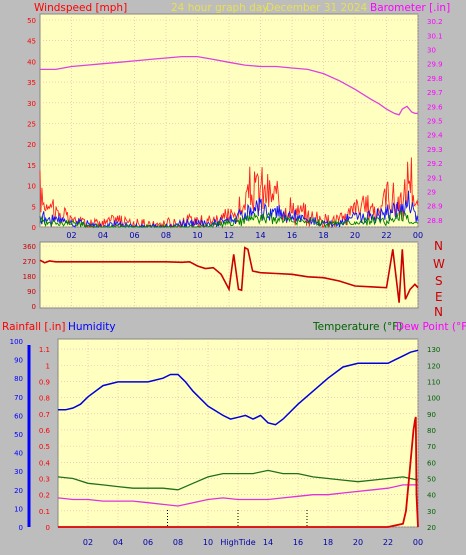  I want to click on humidity-tick-label-3: 30, so click(18, 472).